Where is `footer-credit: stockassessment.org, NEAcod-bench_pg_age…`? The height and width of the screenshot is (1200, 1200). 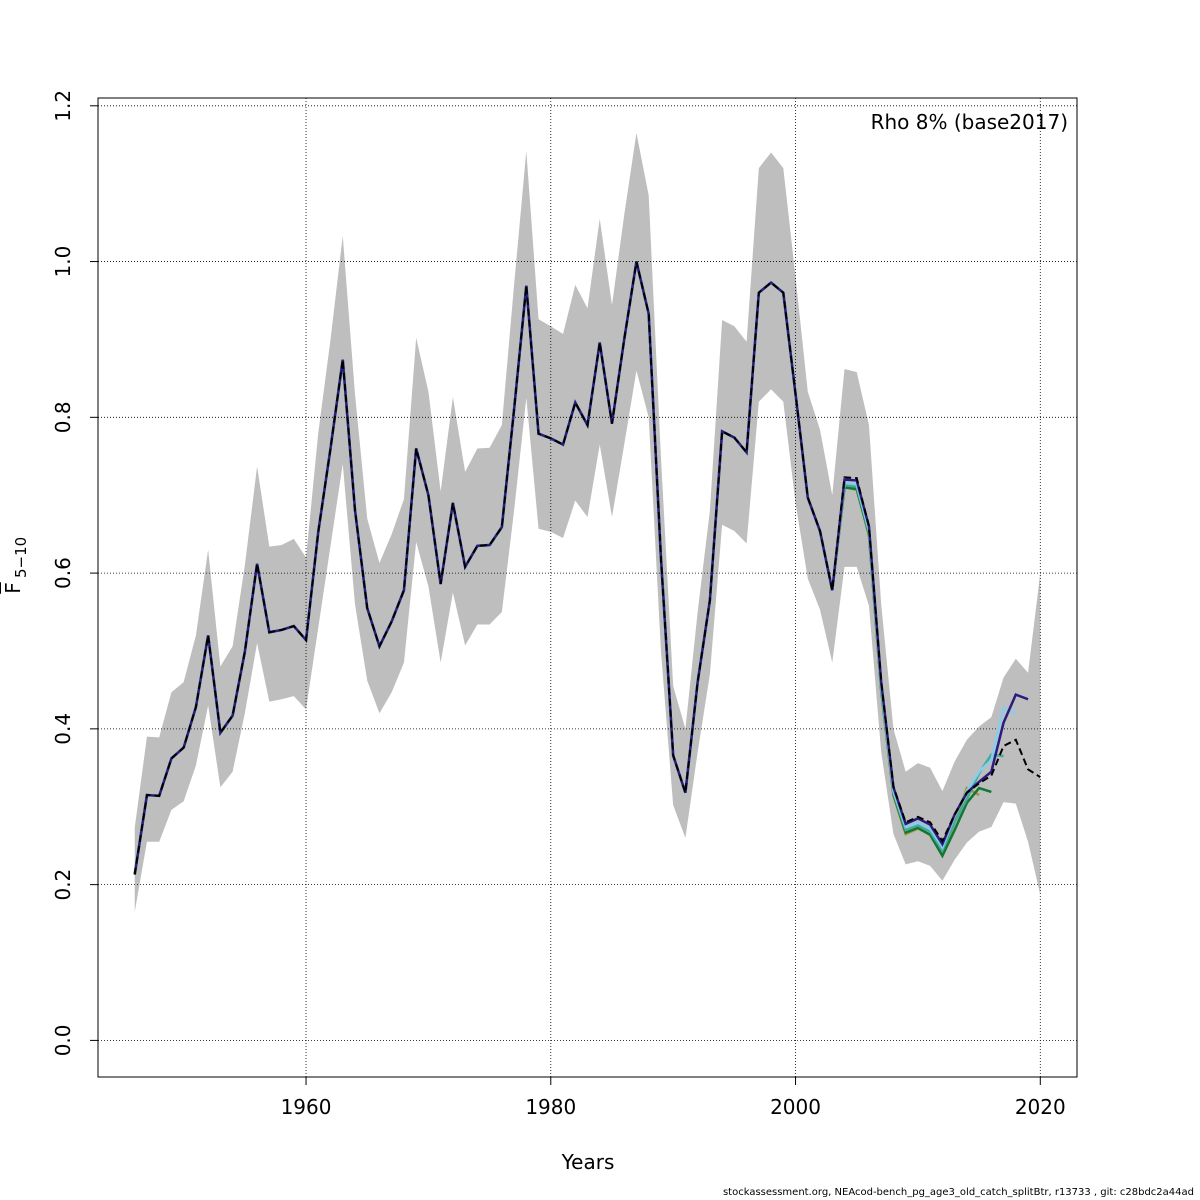
footer-credit: stockassessment.org, NEAcod-bench_pg_age… is located at coordinates (958, 1192).